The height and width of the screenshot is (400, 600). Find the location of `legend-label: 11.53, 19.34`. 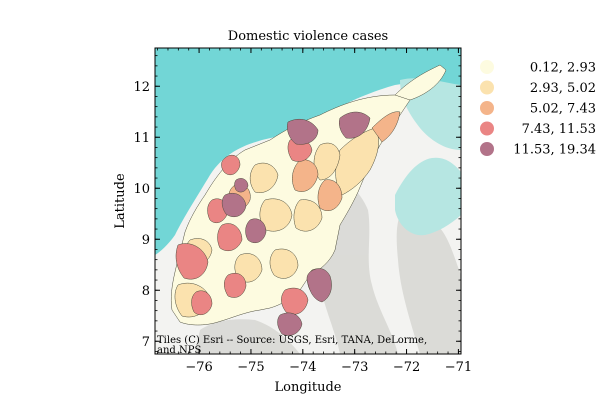

legend-label: 11.53, 19.34 is located at coordinates (554, 150).